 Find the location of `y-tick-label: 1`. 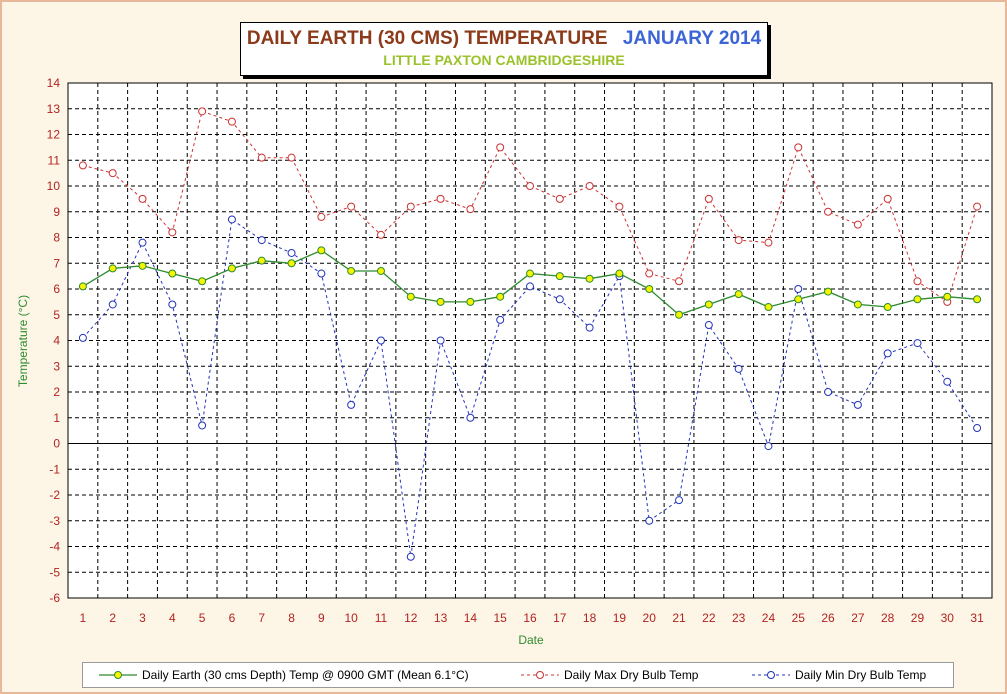

y-tick-label: 1 is located at coordinates (56, 418).